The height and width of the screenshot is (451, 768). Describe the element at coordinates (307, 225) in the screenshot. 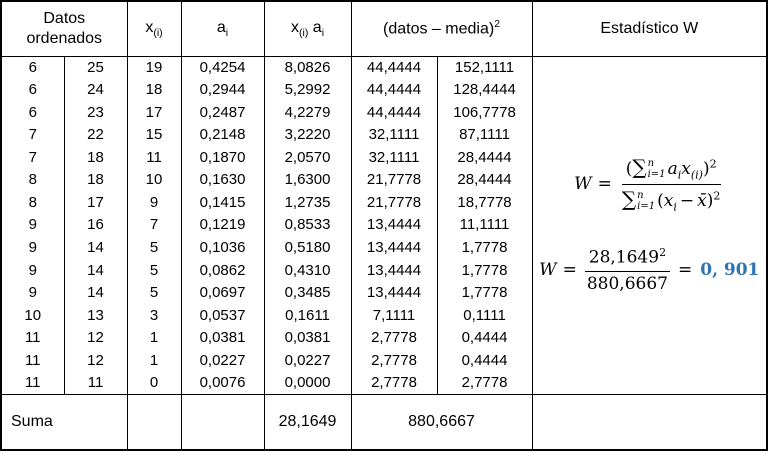

I see `table-cell: 0,8533` at that location.